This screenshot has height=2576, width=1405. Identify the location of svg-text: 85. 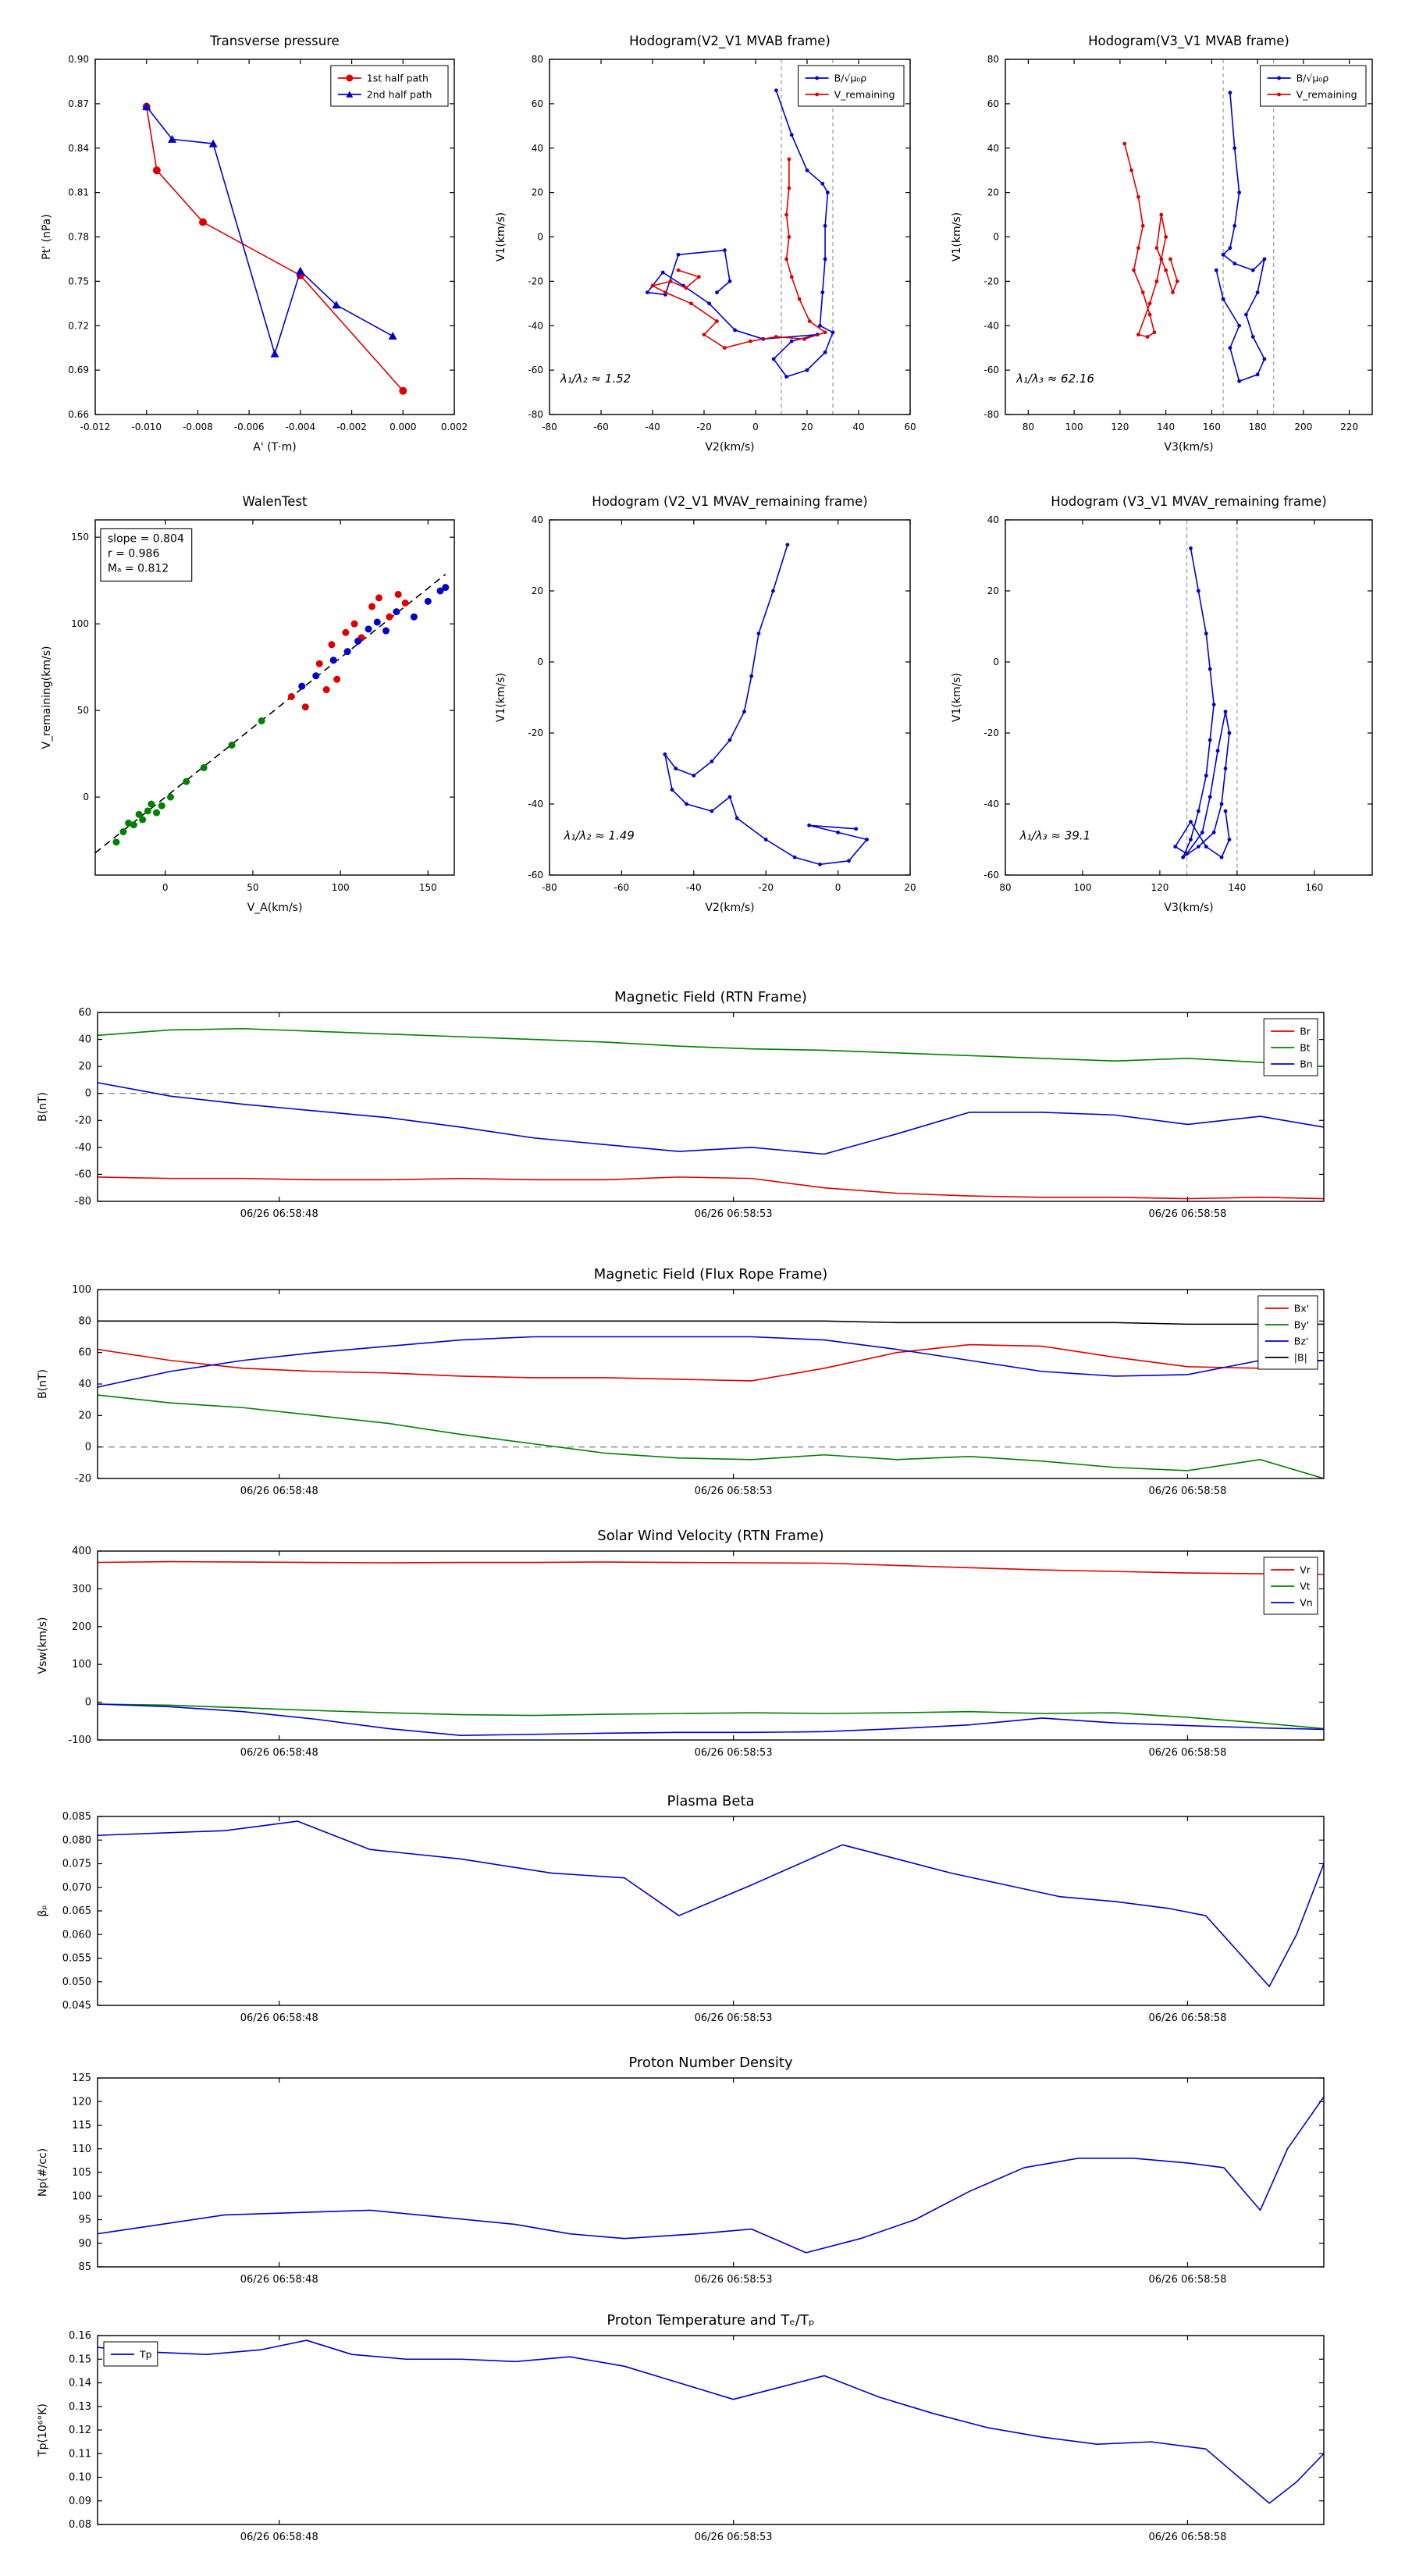
(85, 2267).